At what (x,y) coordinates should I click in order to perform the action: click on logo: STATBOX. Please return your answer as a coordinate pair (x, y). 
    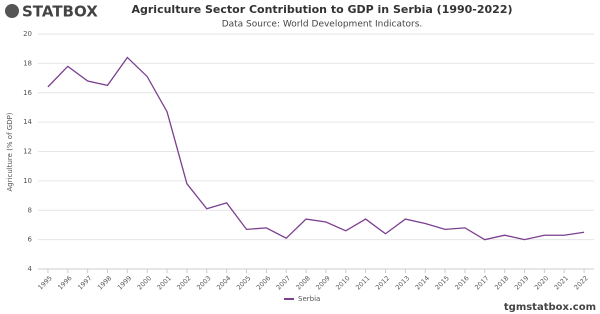
    Looking at the image, I should click on (51, 12).